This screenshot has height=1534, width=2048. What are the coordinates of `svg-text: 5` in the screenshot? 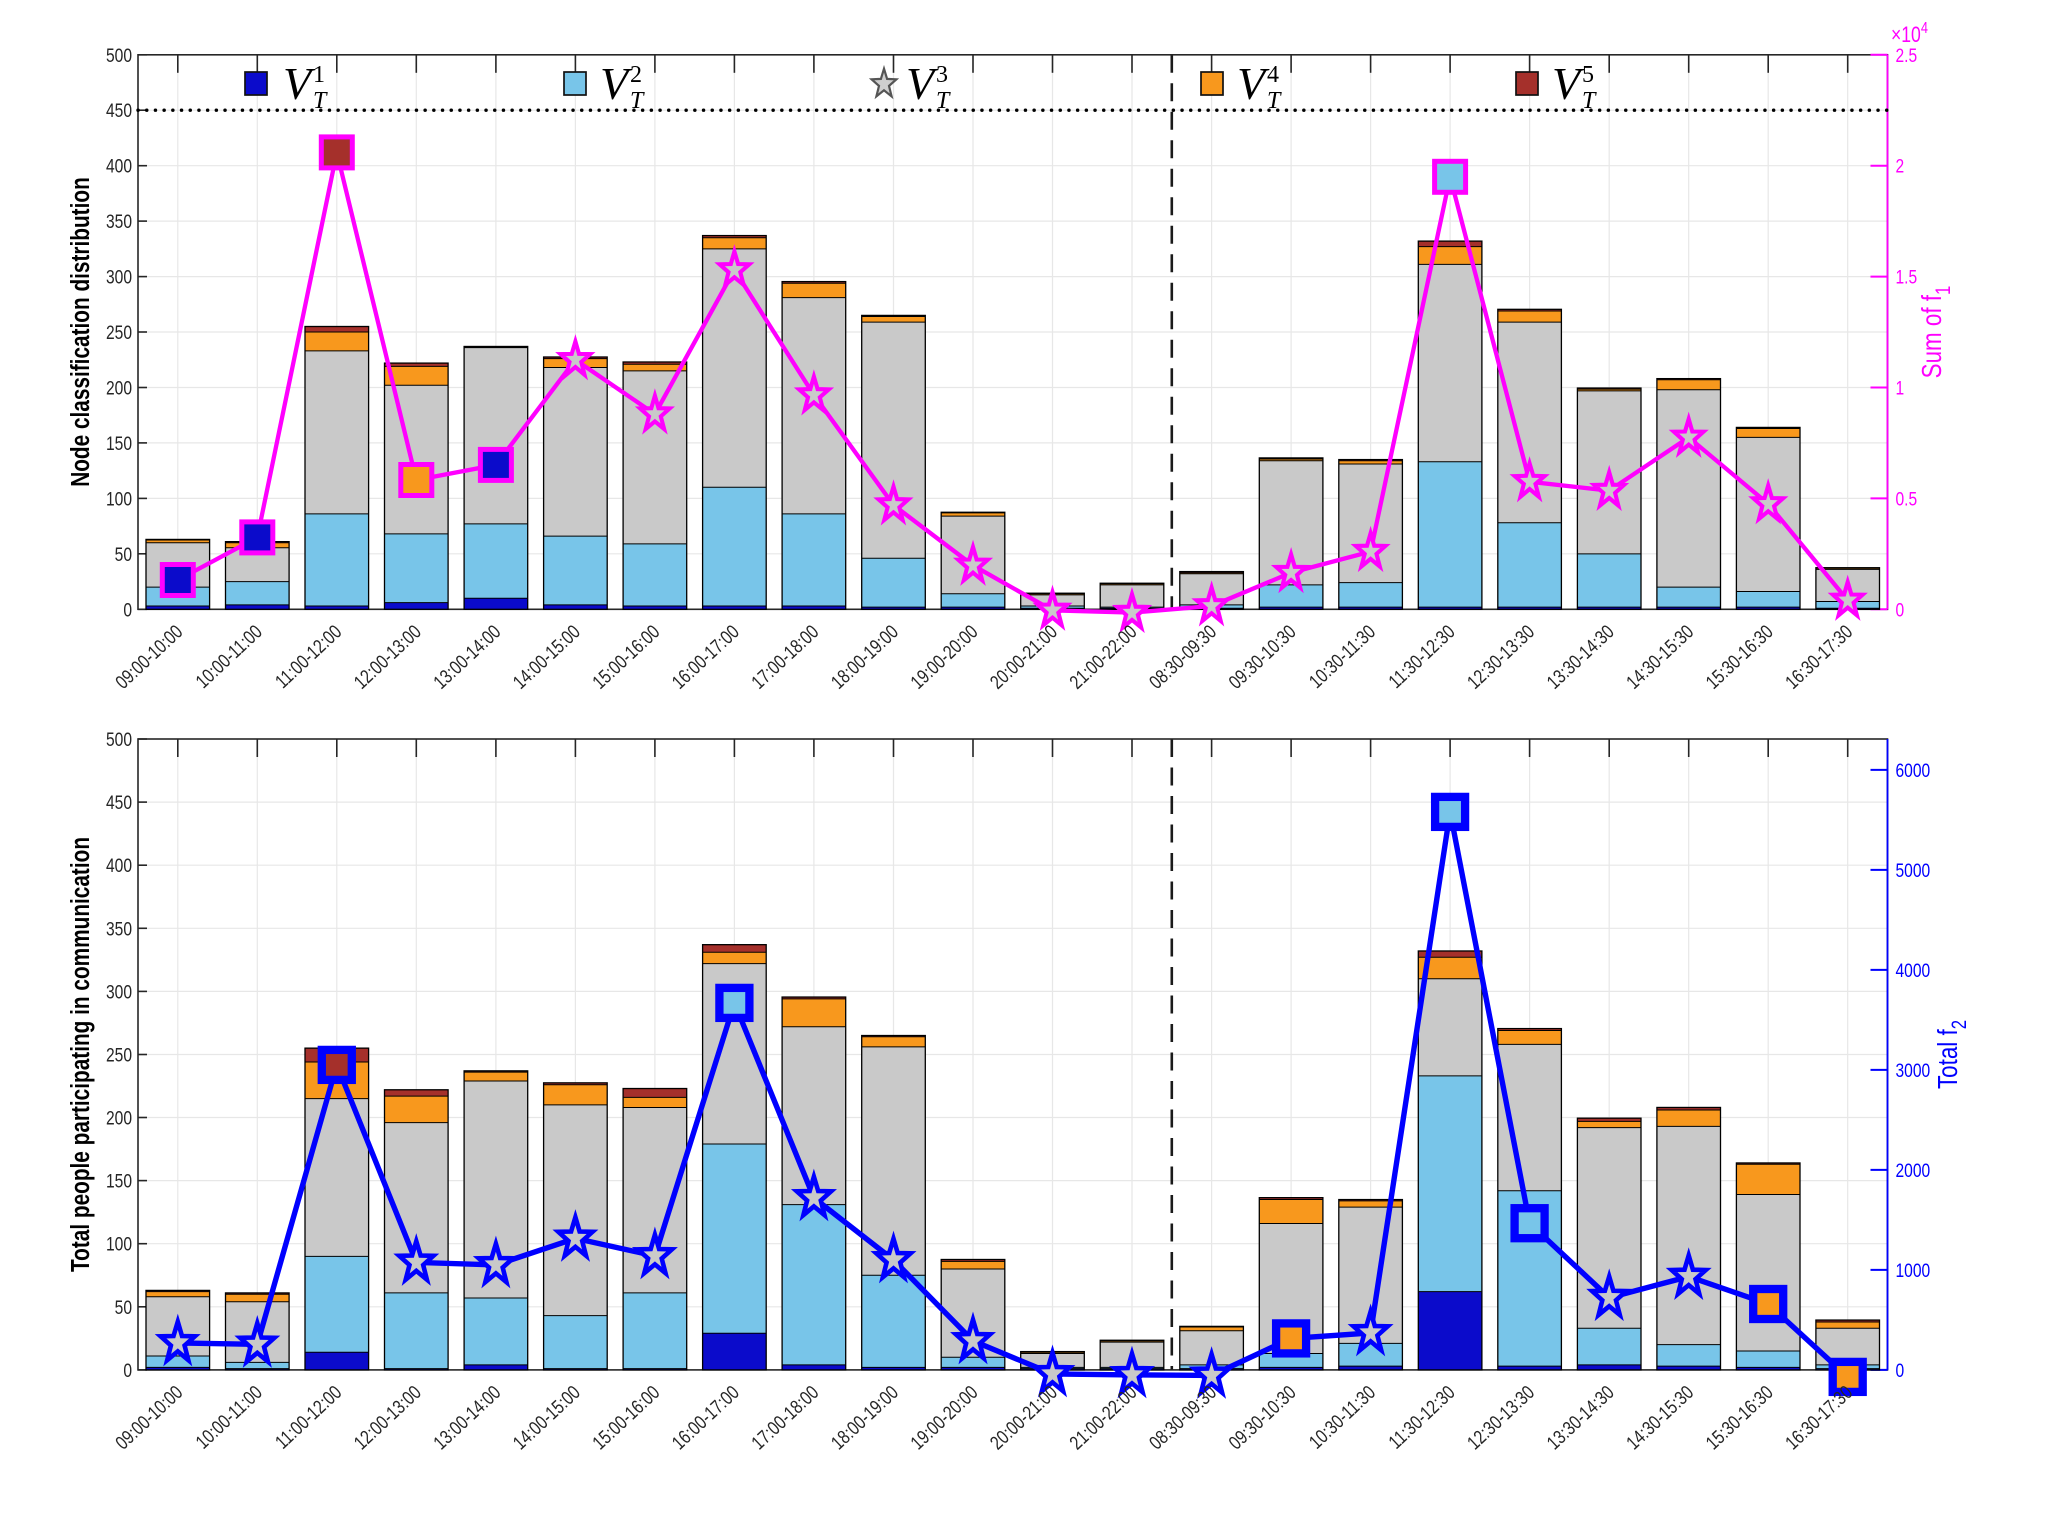 It's located at (1588, 75).